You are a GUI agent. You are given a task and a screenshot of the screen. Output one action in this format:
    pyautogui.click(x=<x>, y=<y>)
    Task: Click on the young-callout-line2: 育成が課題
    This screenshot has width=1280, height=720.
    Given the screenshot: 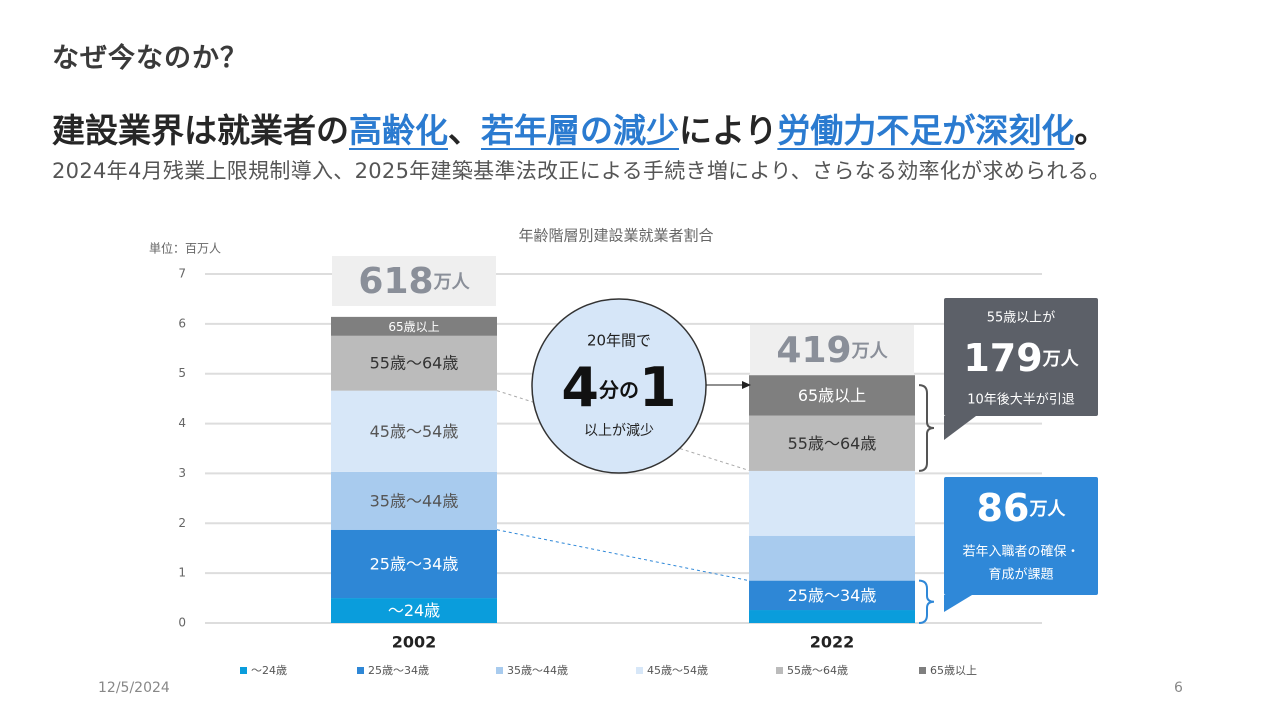 What is the action you would take?
    pyautogui.click(x=1020, y=575)
    